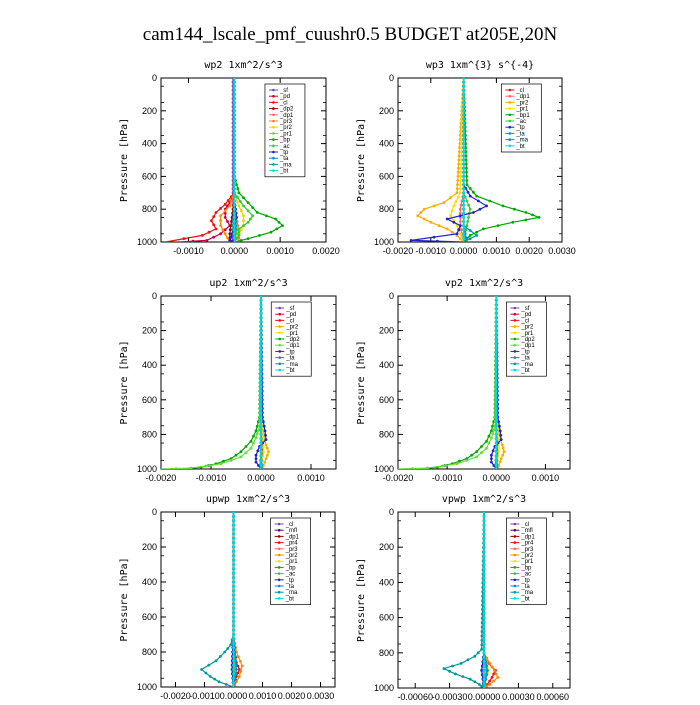 The image size is (700, 705). Describe the element at coordinates (527, 544) in the screenshot. I see `legend-label: _pr4` at that location.